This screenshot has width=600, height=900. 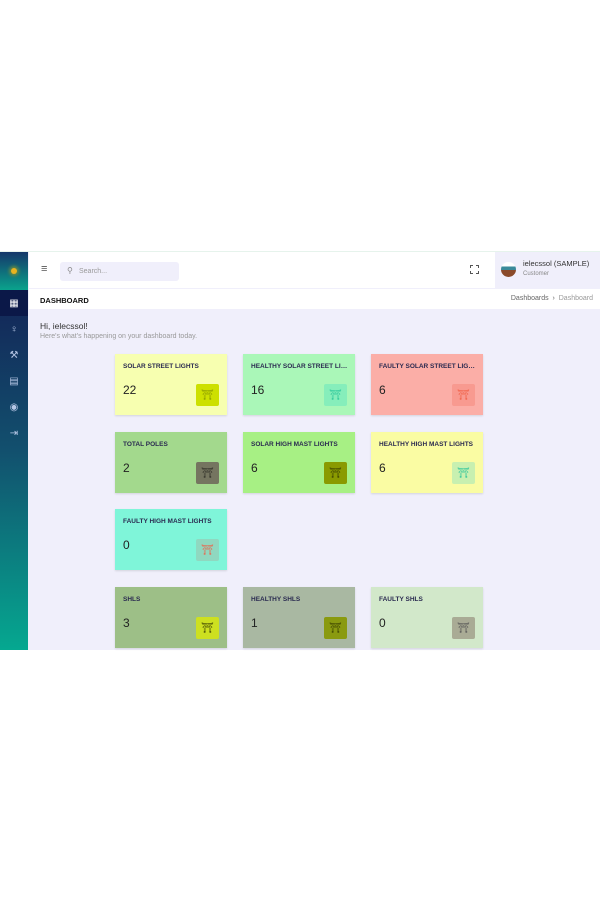 What do you see at coordinates (171, 462) in the screenshot?
I see `stat-card: TOTAL POLES 2 ⛩` at bounding box center [171, 462].